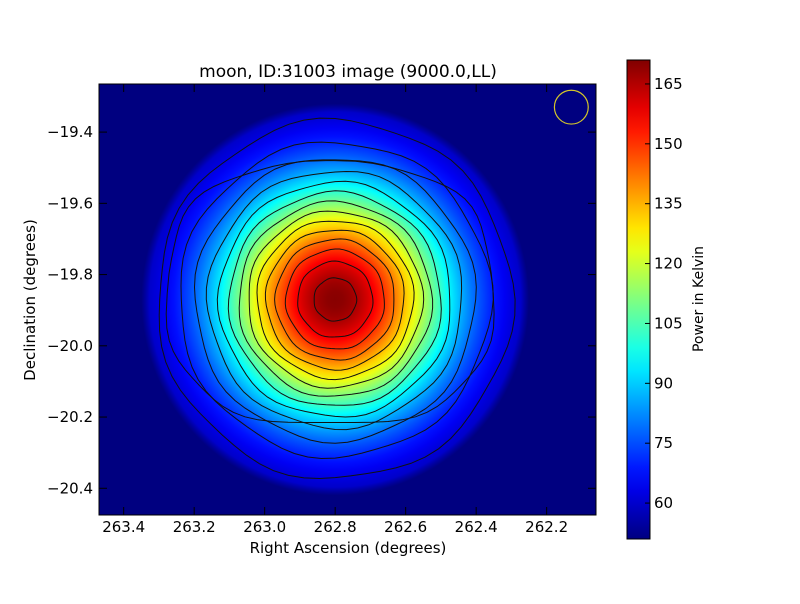 Image resolution: width=800 pixels, height=604 pixels. What do you see at coordinates (348, 72) in the screenshot?
I see `chart-title: moon, ID:31003 image (9000.0,LL)` at bounding box center [348, 72].